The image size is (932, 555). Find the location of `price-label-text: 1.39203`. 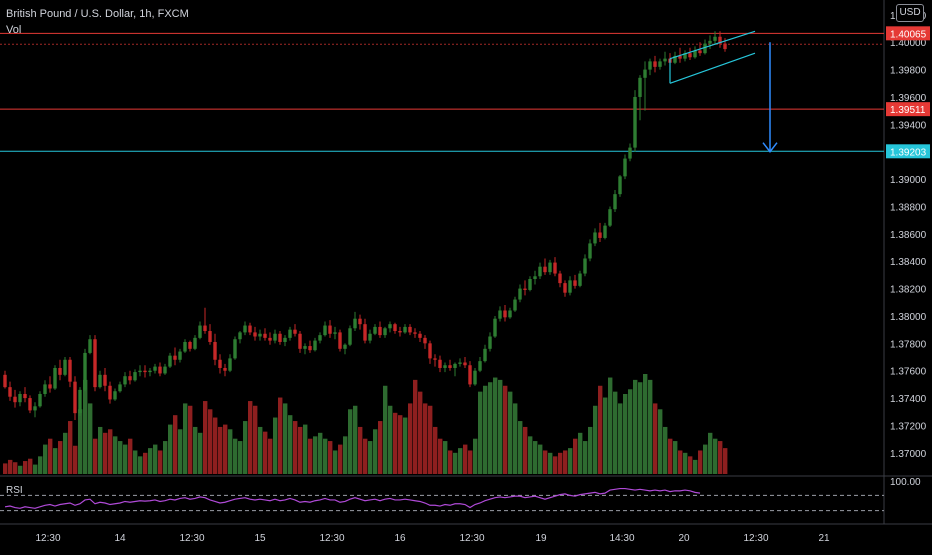

price-label-text: 1.39203 is located at coordinates (908, 152).